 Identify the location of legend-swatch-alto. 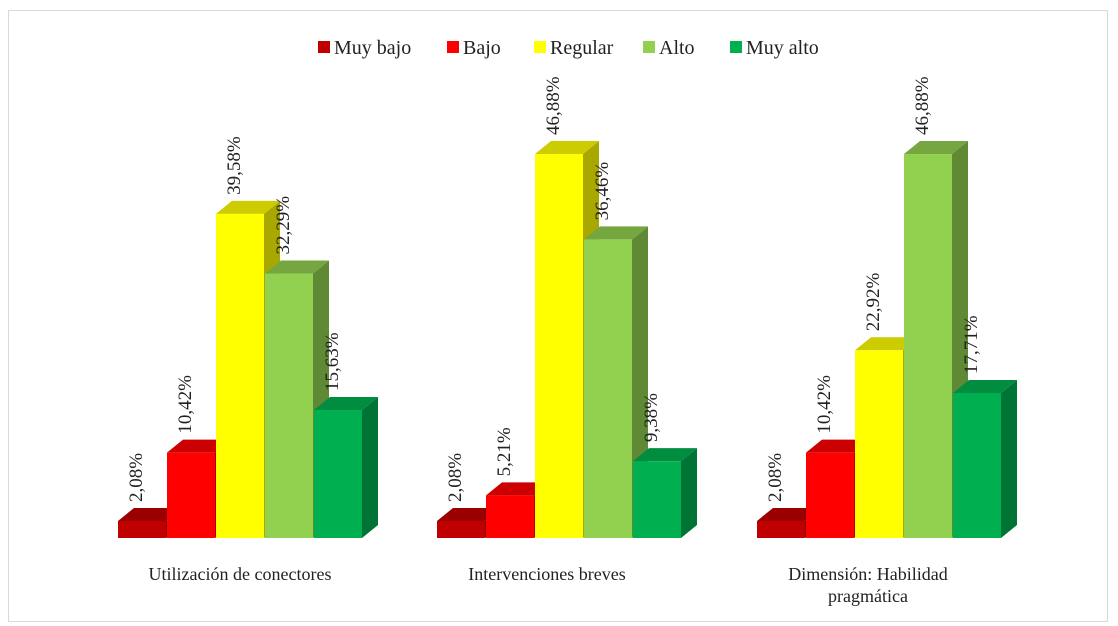
(649, 47).